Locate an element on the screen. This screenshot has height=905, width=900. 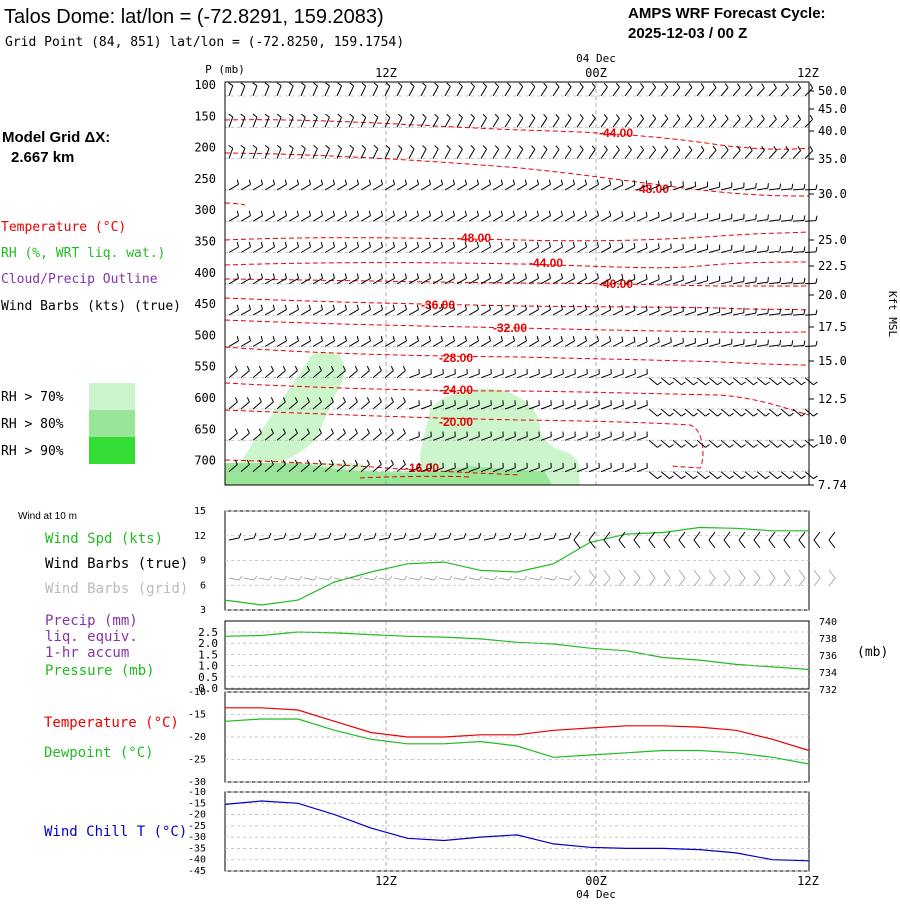
temperature-line is located at coordinates (517, 729).